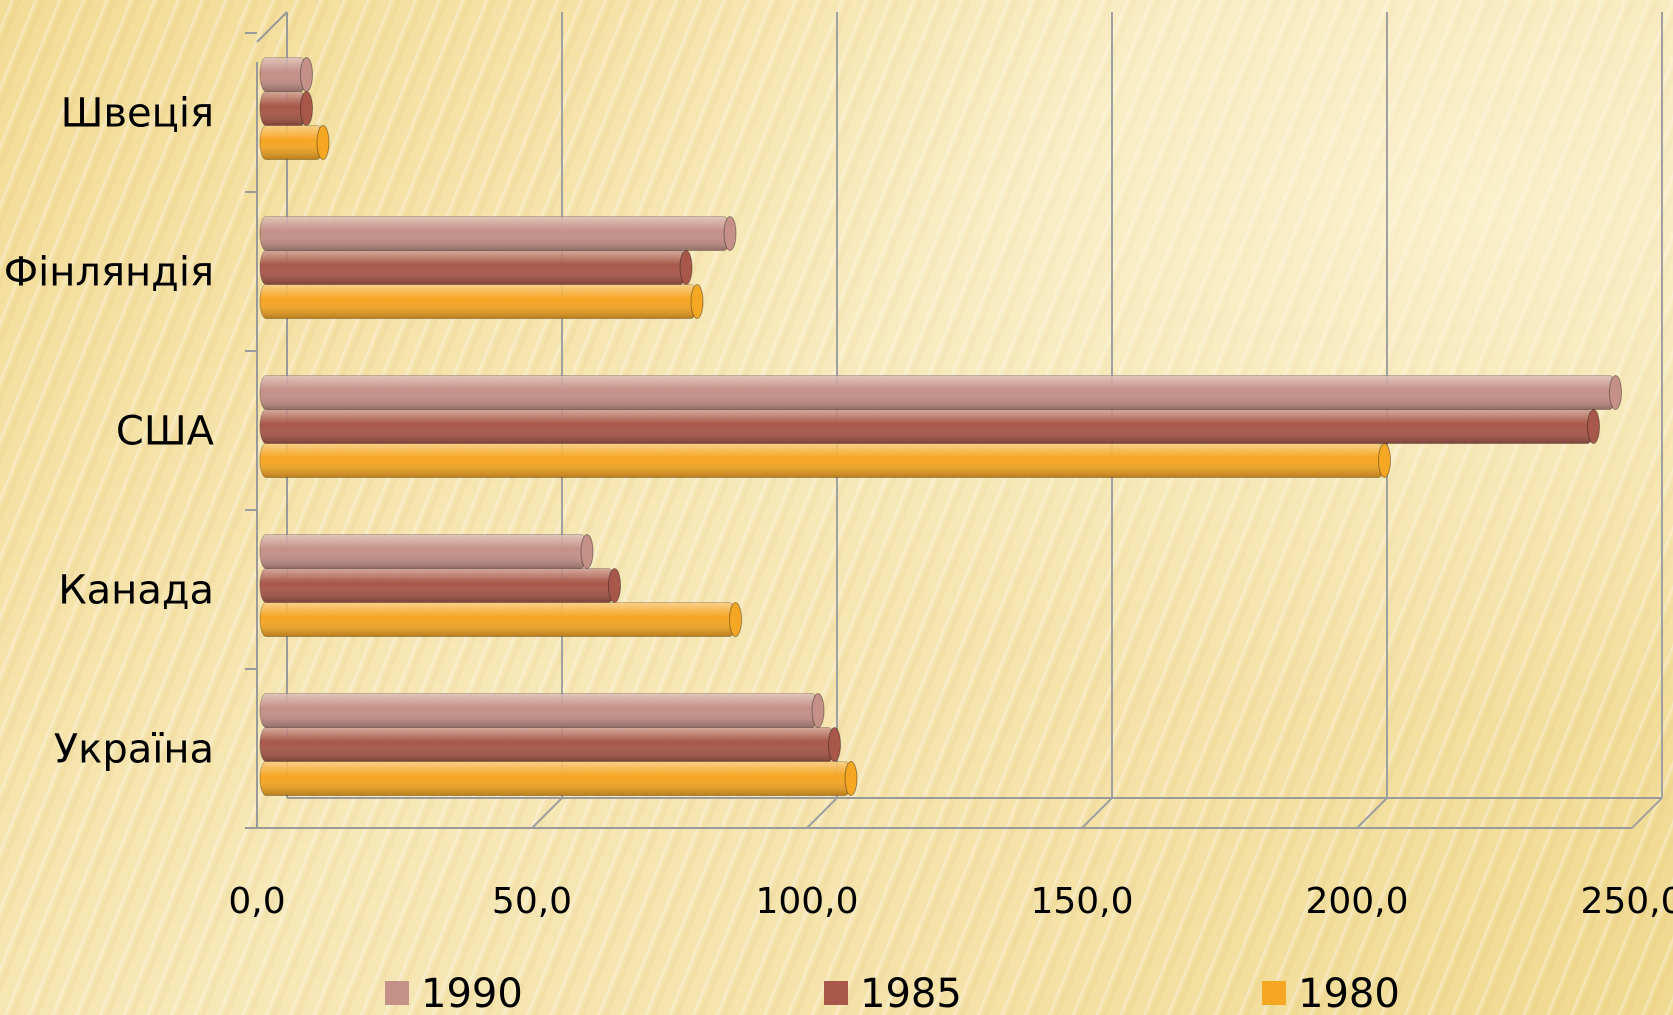  I want to click on category-label: Фінляндія, so click(109, 273).